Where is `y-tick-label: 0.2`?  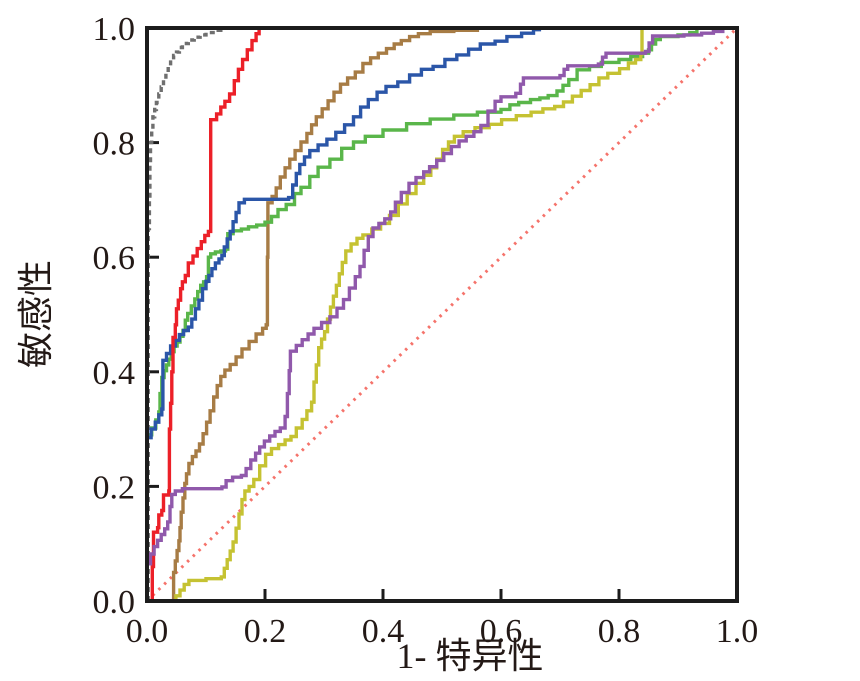
y-tick-label: 0.2 is located at coordinates (114, 487).